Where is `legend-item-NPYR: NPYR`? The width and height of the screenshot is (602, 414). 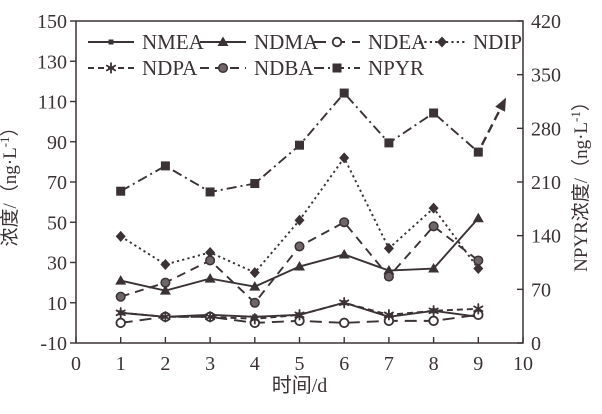
legend-item-NPYR: NPYR is located at coordinates (369, 68).